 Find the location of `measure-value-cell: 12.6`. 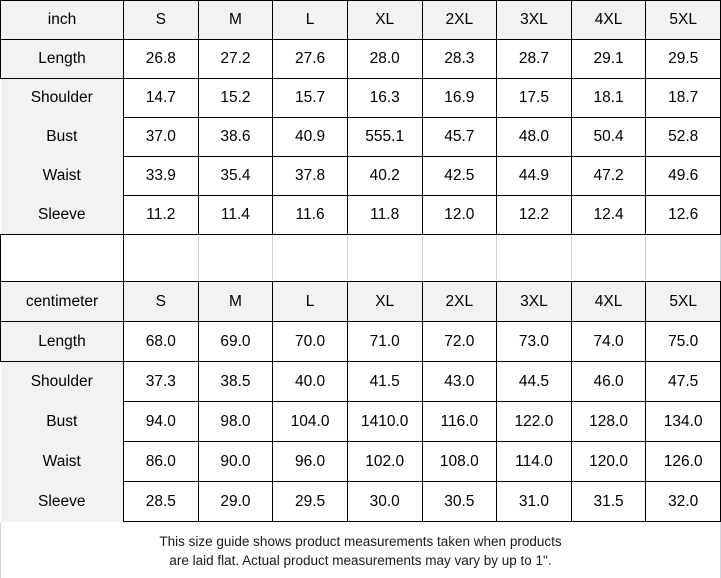

measure-value-cell: 12.6 is located at coordinates (683, 215).